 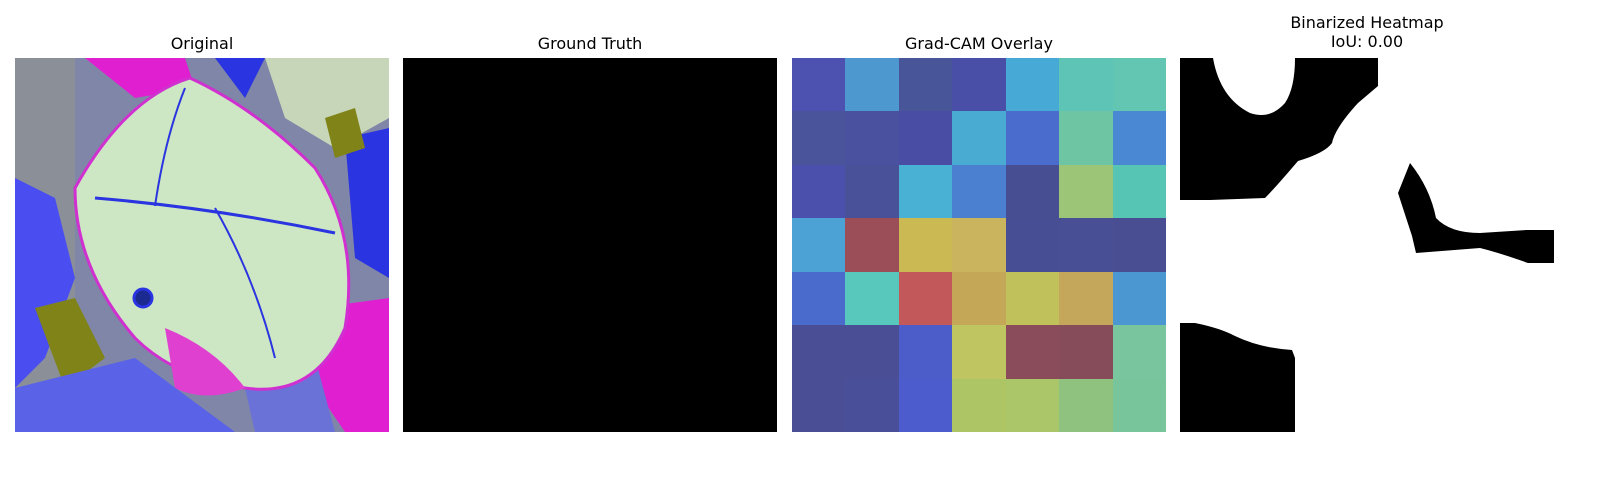 What do you see at coordinates (202, 43) in the screenshot?
I see `original-title: Original` at bounding box center [202, 43].